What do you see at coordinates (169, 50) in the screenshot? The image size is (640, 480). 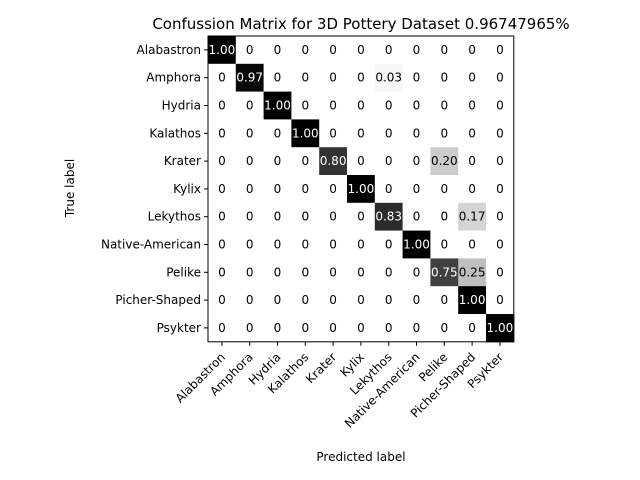 I see `y-tick-label: Alabastron` at bounding box center [169, 50].